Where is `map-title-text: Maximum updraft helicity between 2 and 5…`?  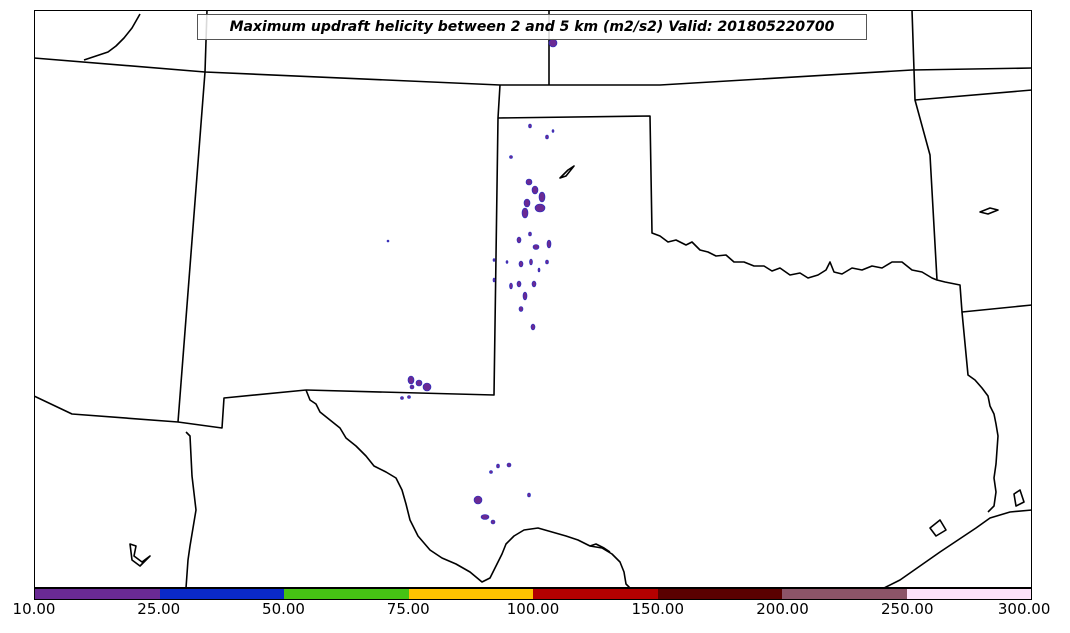
map-title-text: Maximum updraft helicity between 2 and 5… is located at coordinates (532, 27).